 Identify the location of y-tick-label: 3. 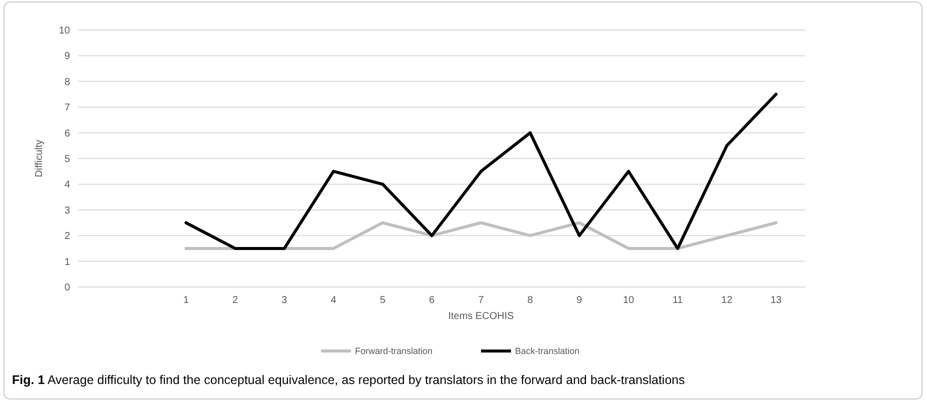
(67, 210).